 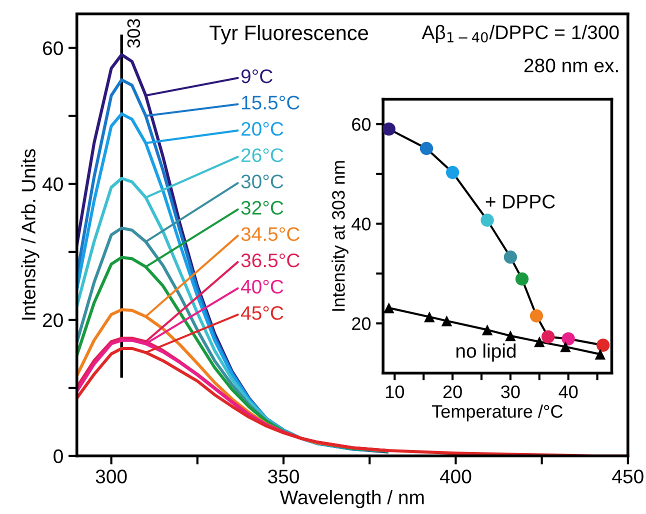 What do you see at coordinates (270, 261) in the screenshot?
I see `text: 36.5°C` at bounding box center [270, 261].